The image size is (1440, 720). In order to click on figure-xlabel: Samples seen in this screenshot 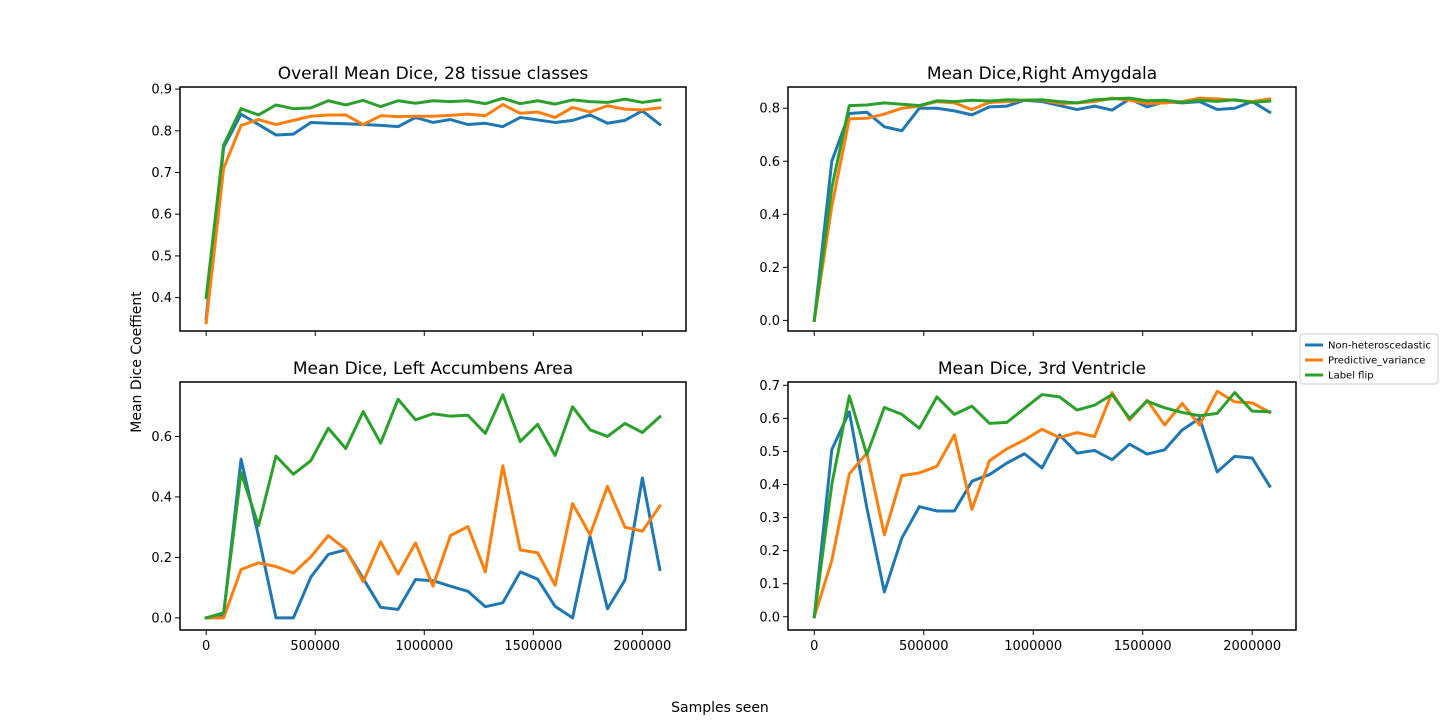, I will do `click(720, 708)`.